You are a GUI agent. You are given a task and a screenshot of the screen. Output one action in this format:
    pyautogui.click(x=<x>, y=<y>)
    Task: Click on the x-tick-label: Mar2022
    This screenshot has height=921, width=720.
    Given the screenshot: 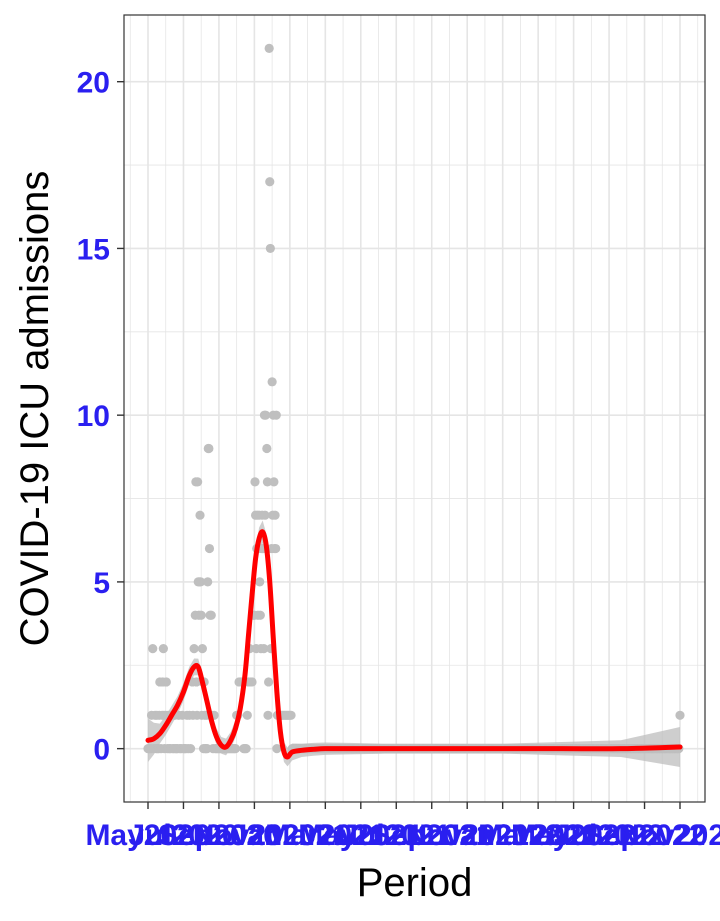 What is the action you would take?
    pyautogui.click(x=538, y=835)
    